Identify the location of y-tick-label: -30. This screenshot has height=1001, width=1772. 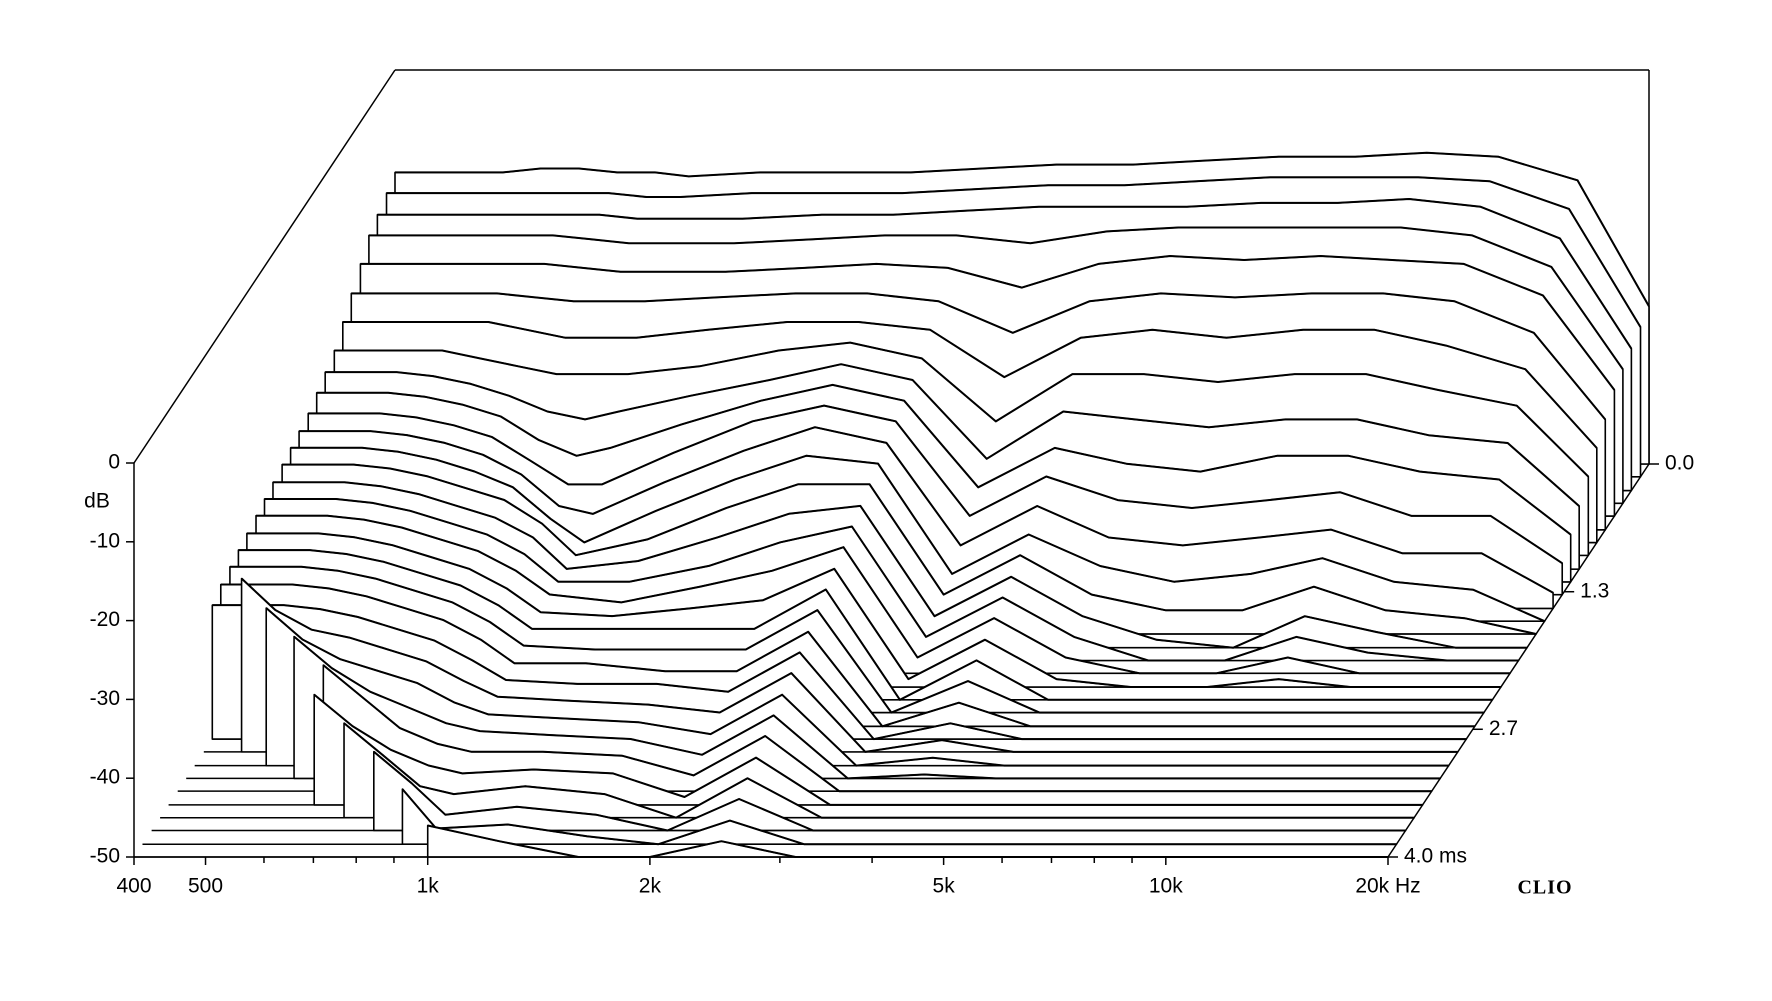
(105, 698).